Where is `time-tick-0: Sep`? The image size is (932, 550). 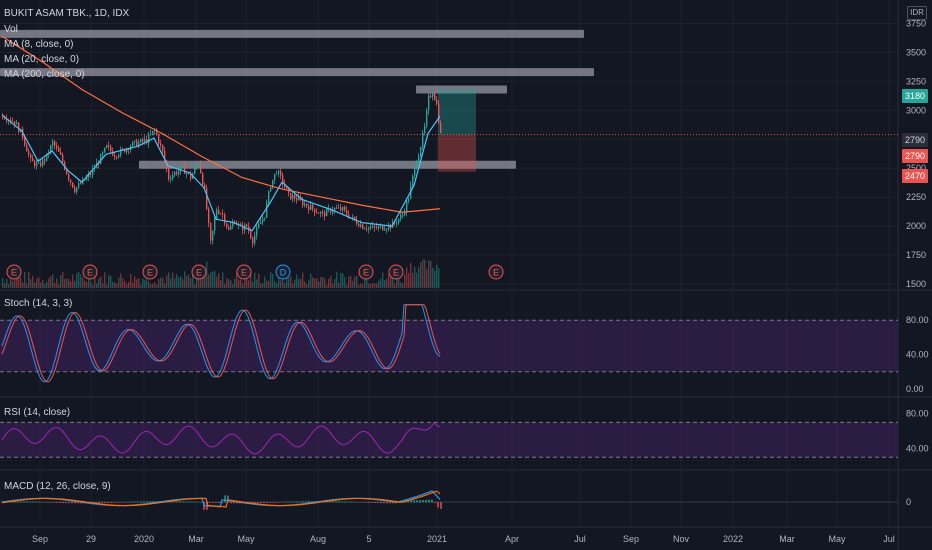 time-tick-0: Sep is located at coordinates (40, 539).